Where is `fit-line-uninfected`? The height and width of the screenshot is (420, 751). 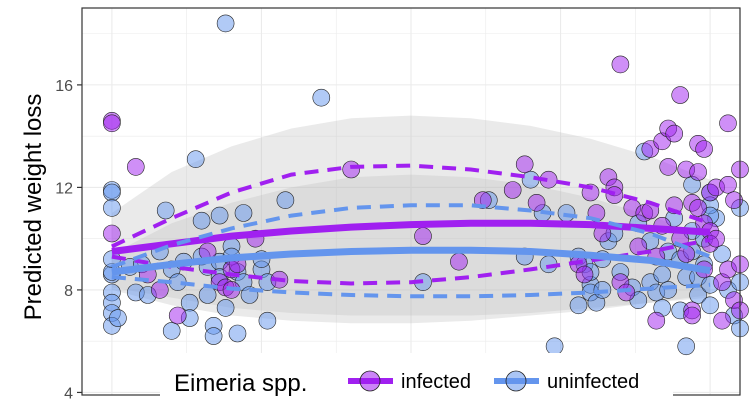 fit-line-uninfected is located at coordinates (411, 261).